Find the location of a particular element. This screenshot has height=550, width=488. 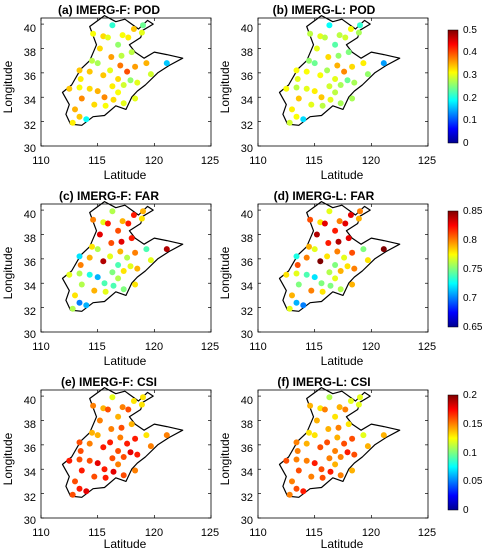

region-boundary is located at coordinates (122, 442).